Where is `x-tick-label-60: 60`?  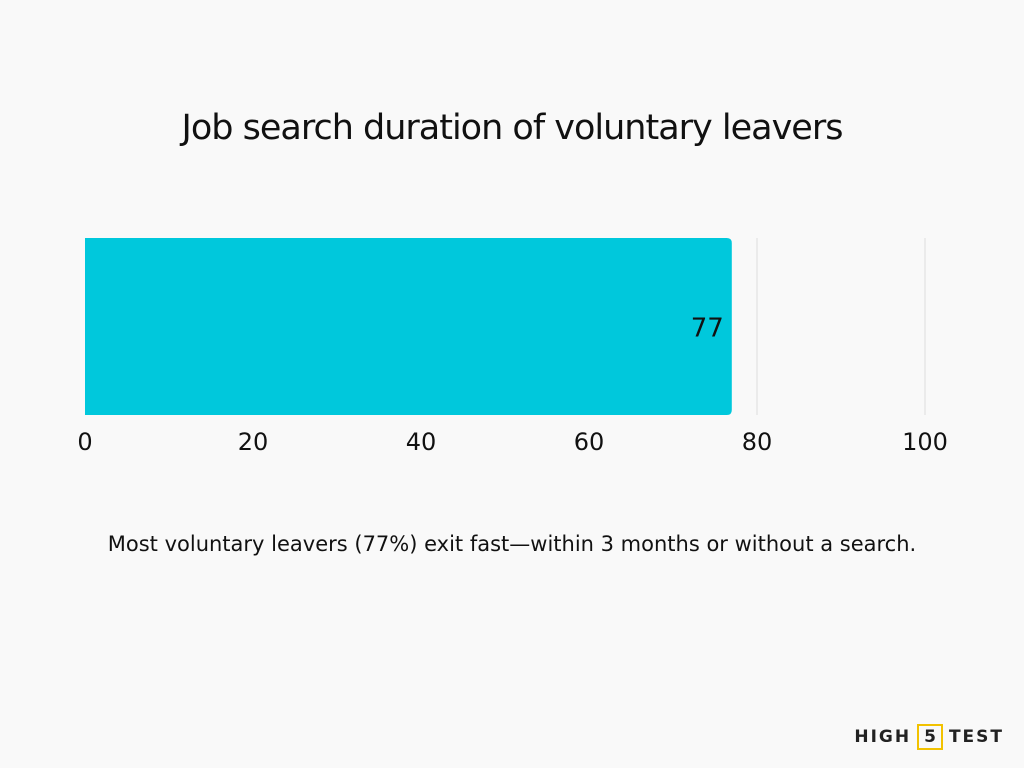
x-tick-label-60: 60 is located at coordinates (589, 442).